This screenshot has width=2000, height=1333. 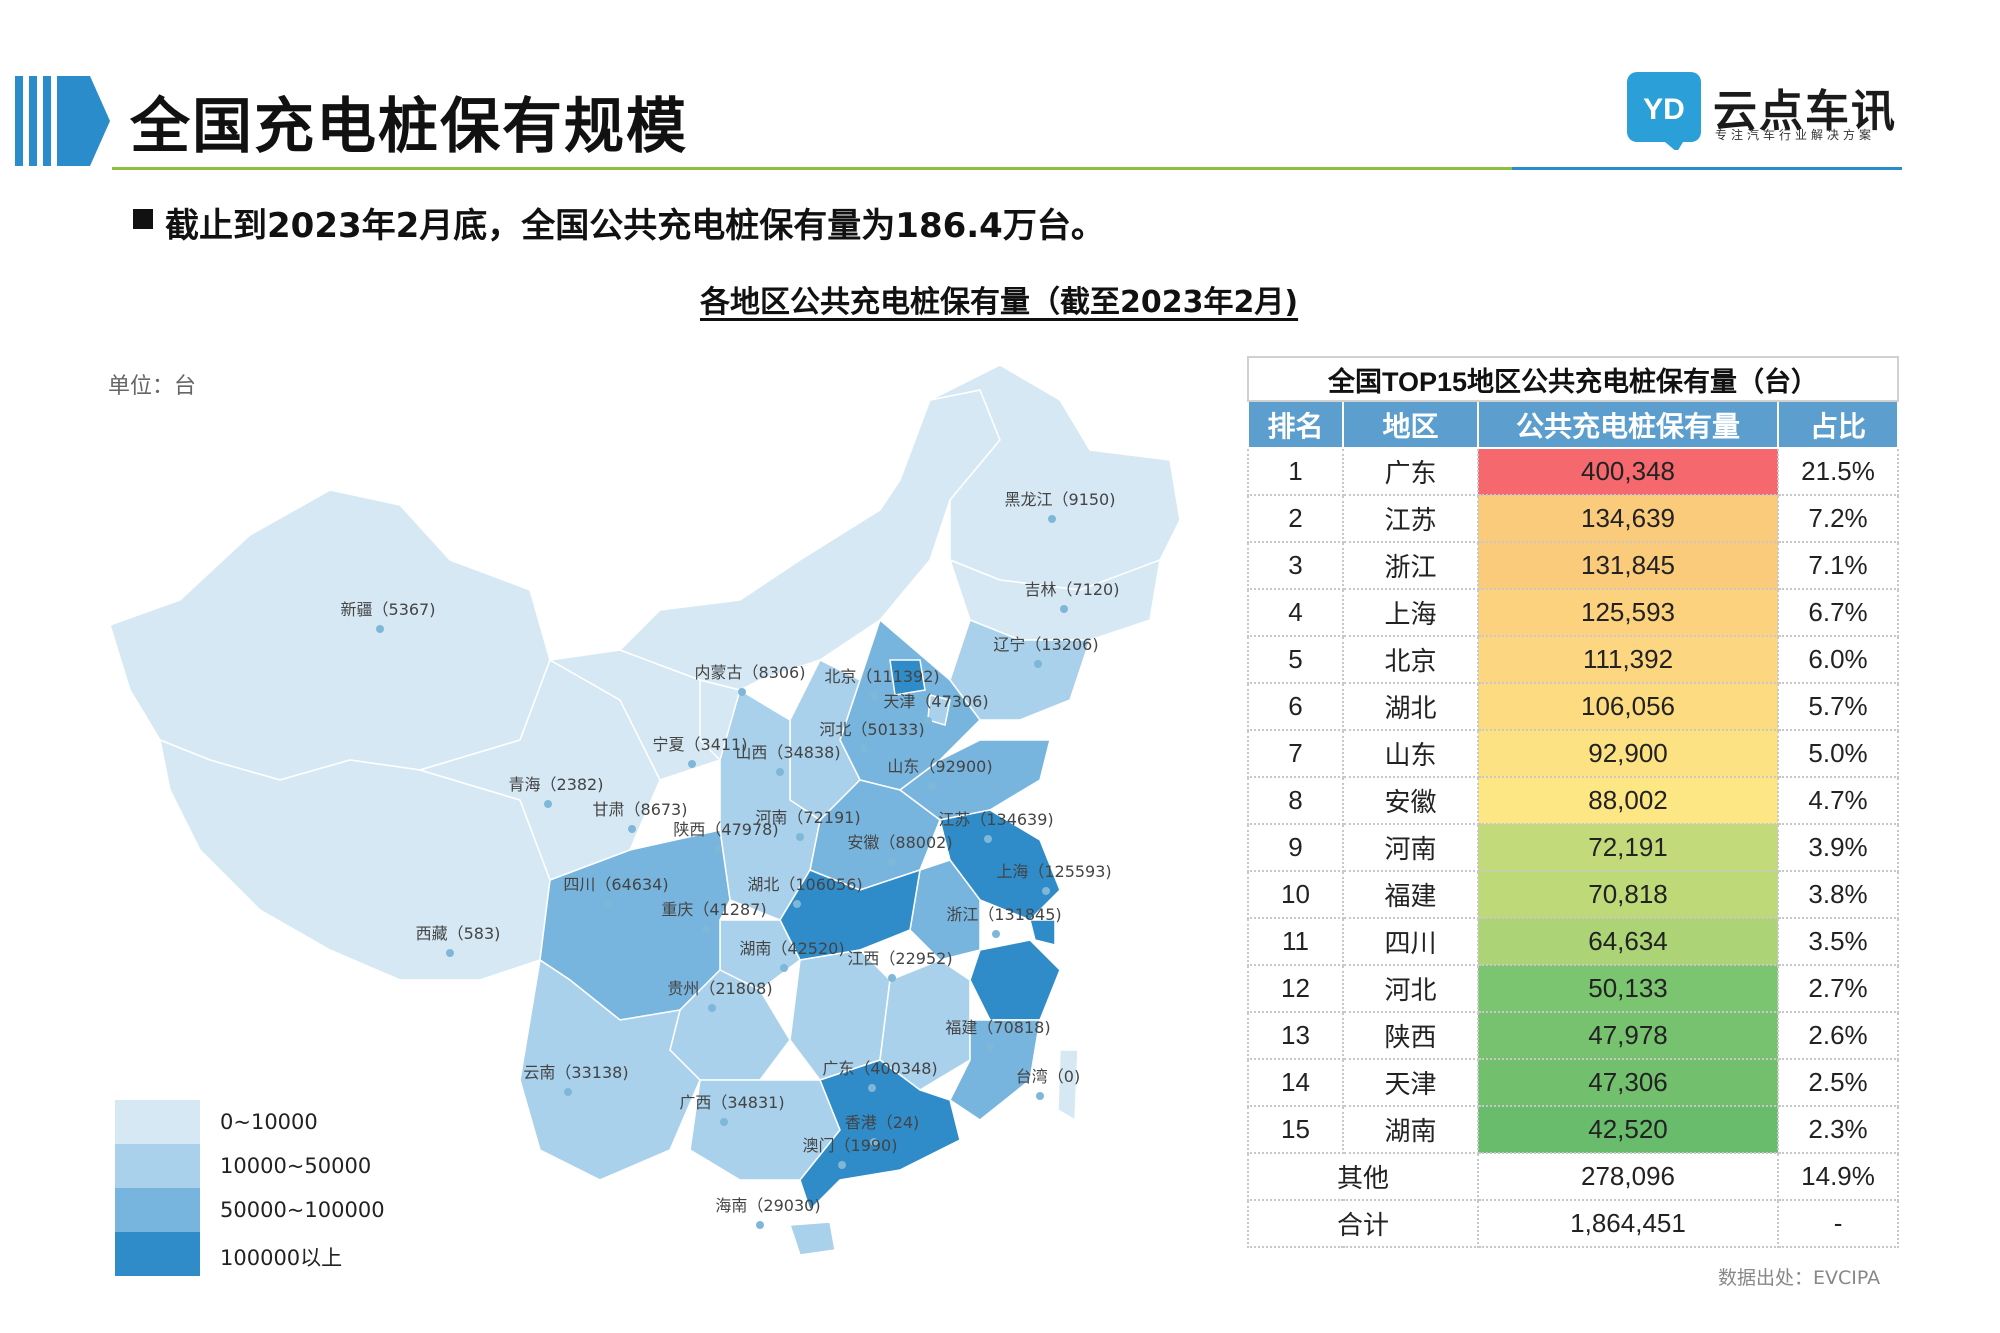 I want to click on region-label: 贵州（21808), so click(x=719, y=988).